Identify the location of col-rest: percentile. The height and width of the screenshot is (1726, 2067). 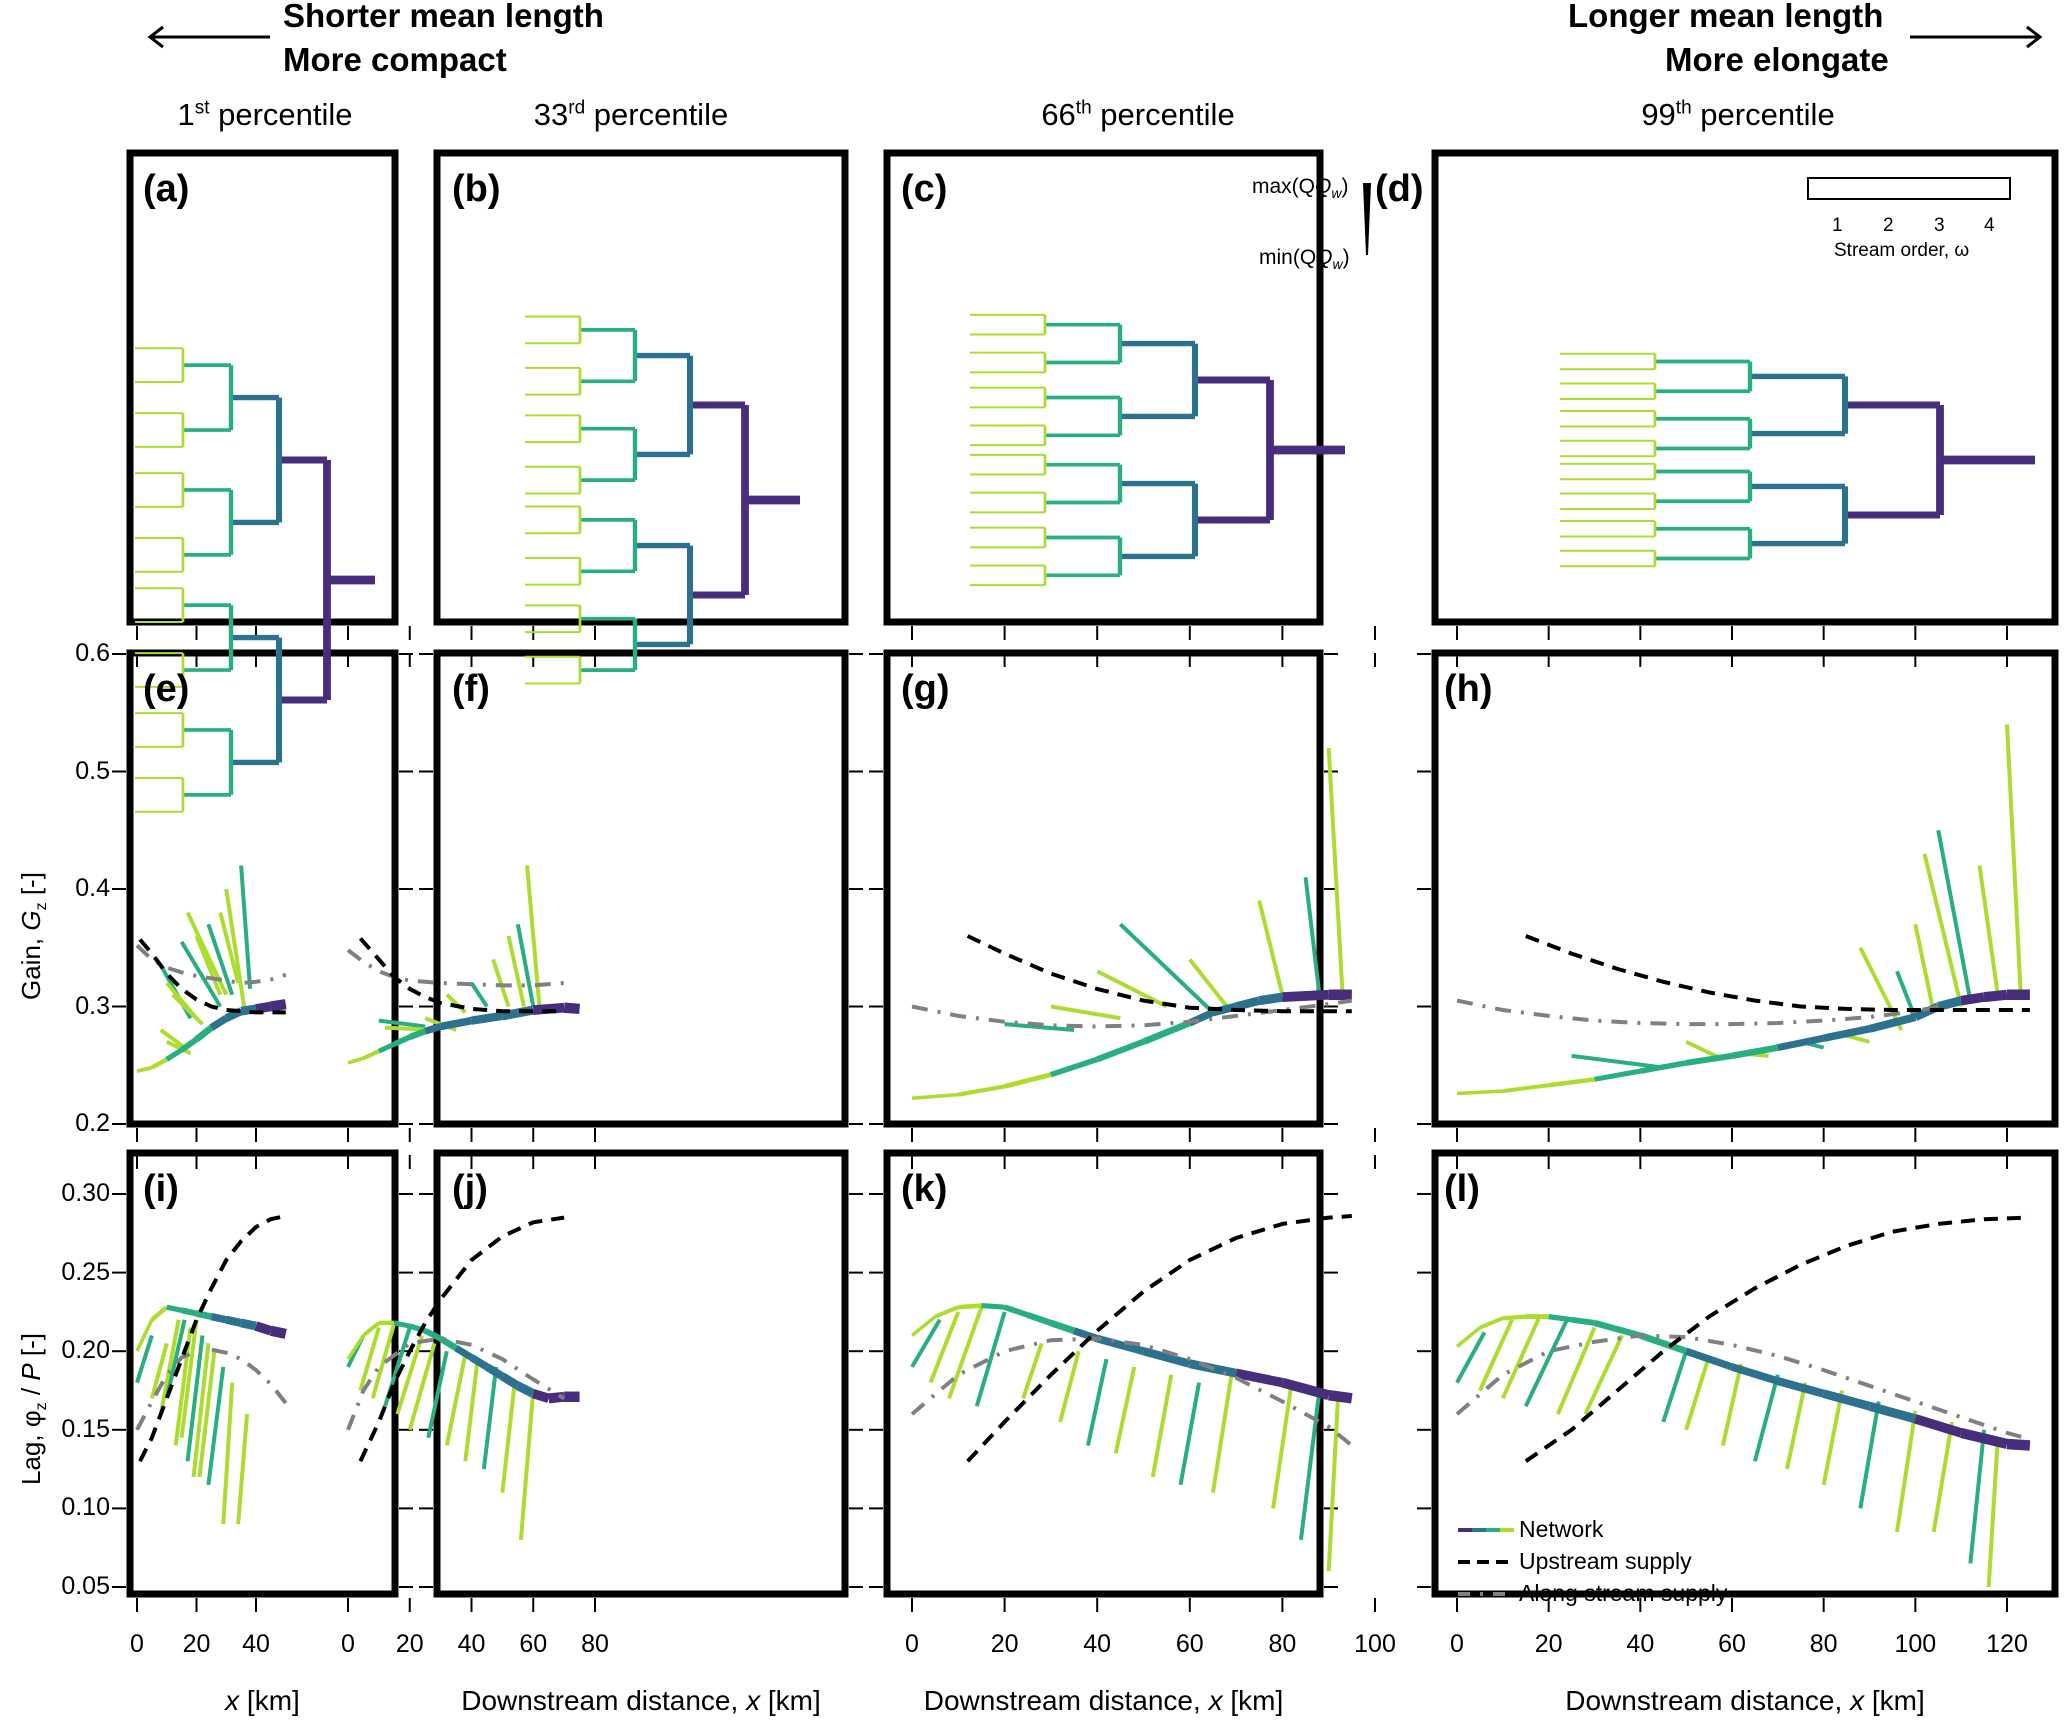
(657, 114).